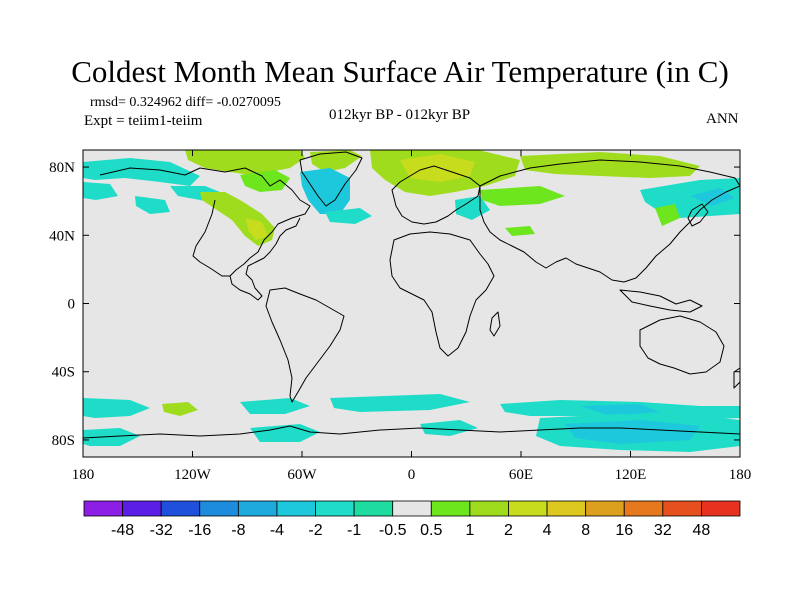 The height and width of the screenshot is (600, 800). Describe the element at coordinates (609, 221) in the screenshot. I see `coast-asia` at that location.